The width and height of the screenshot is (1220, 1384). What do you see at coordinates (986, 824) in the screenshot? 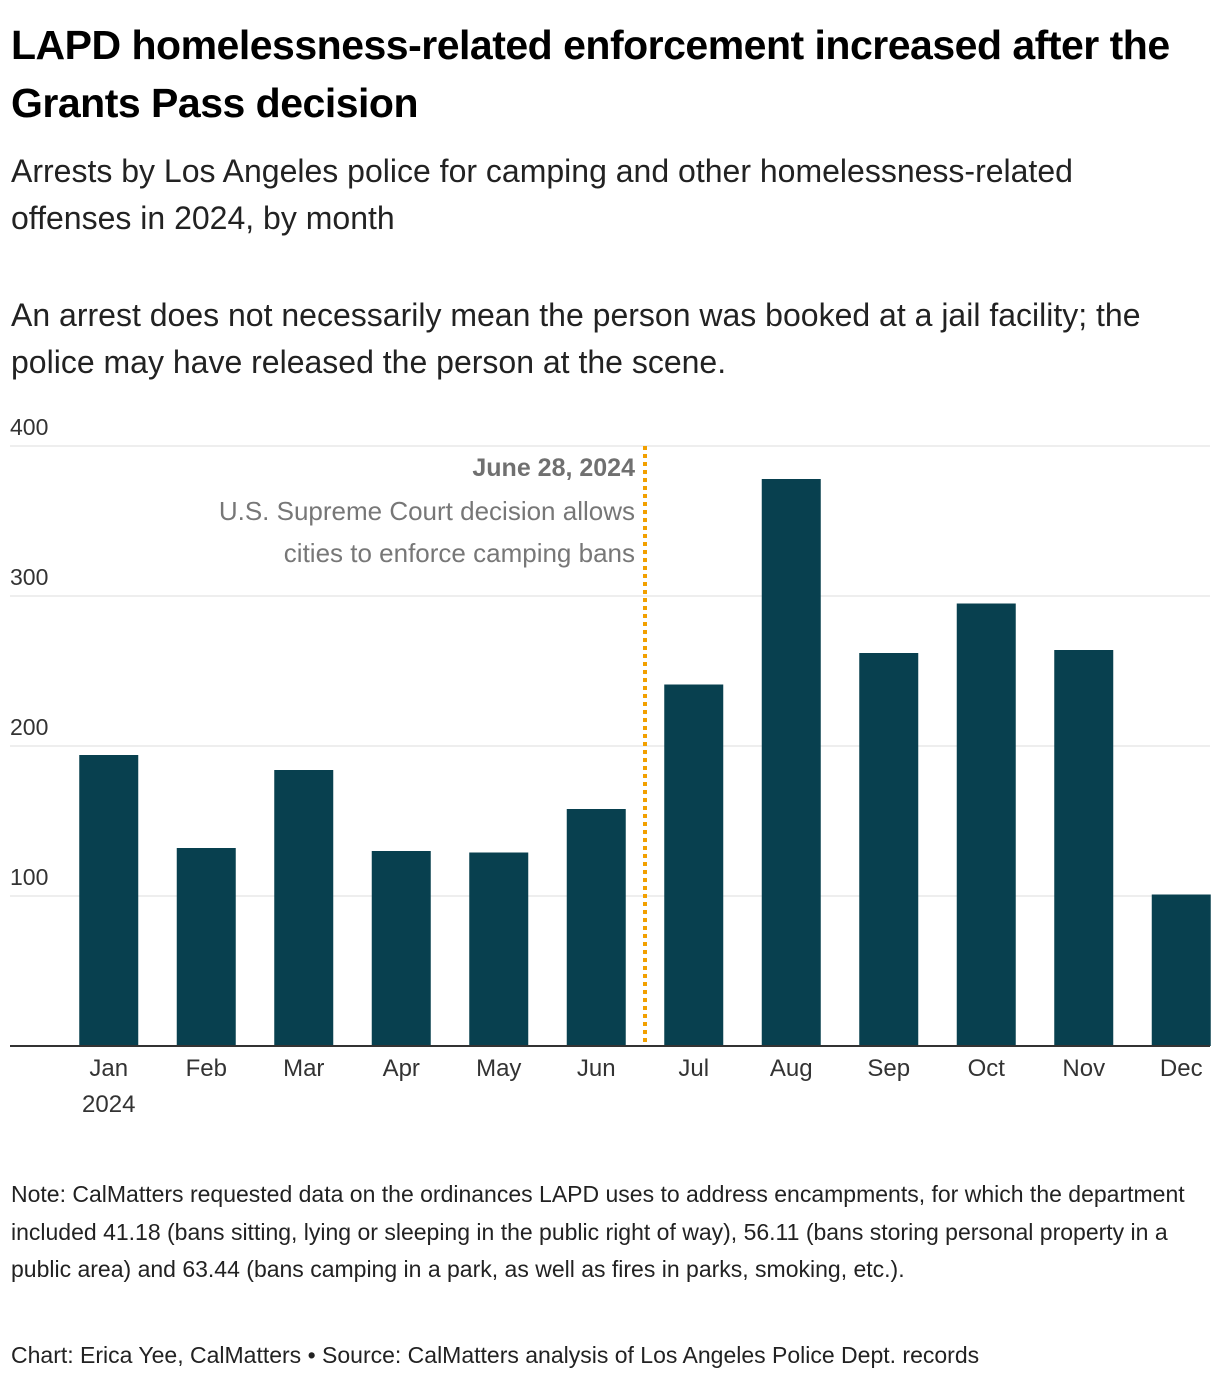
I see `bar-oct` at bounding box center [986, 824].